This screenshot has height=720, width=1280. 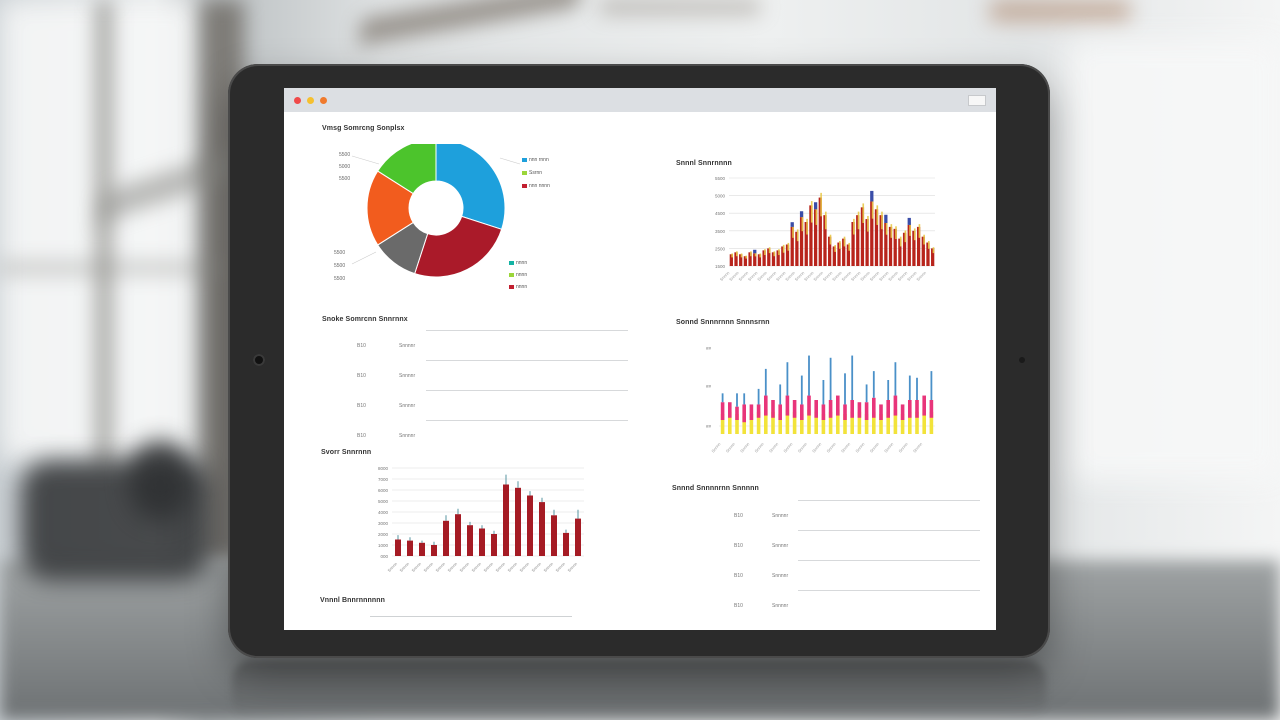 I want to click on window-control-button, so click(x=977, y=100).